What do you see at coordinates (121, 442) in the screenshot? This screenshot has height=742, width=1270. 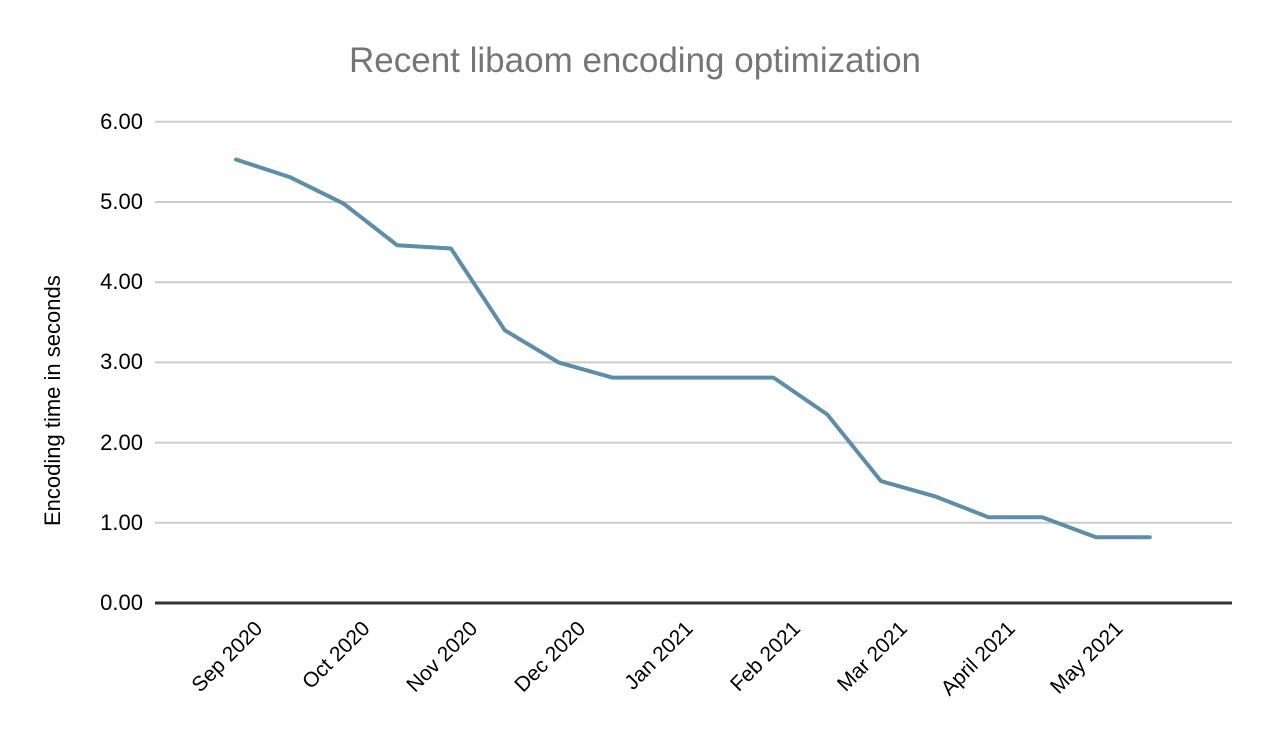 I see `y-tick-label: 2.00` at bounding box center [121, 442].